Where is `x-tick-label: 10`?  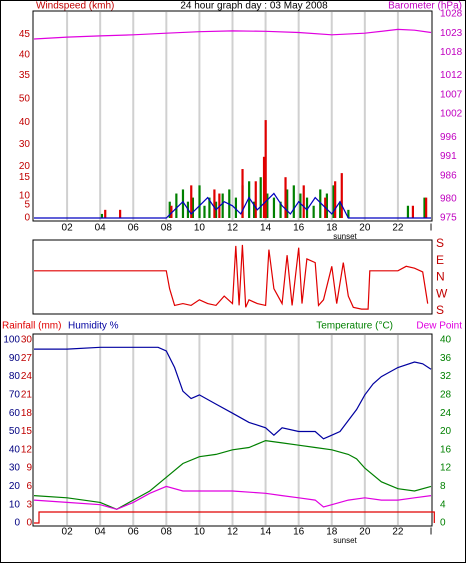 x-tick-label: 10 is located at coordinates (200, 532).